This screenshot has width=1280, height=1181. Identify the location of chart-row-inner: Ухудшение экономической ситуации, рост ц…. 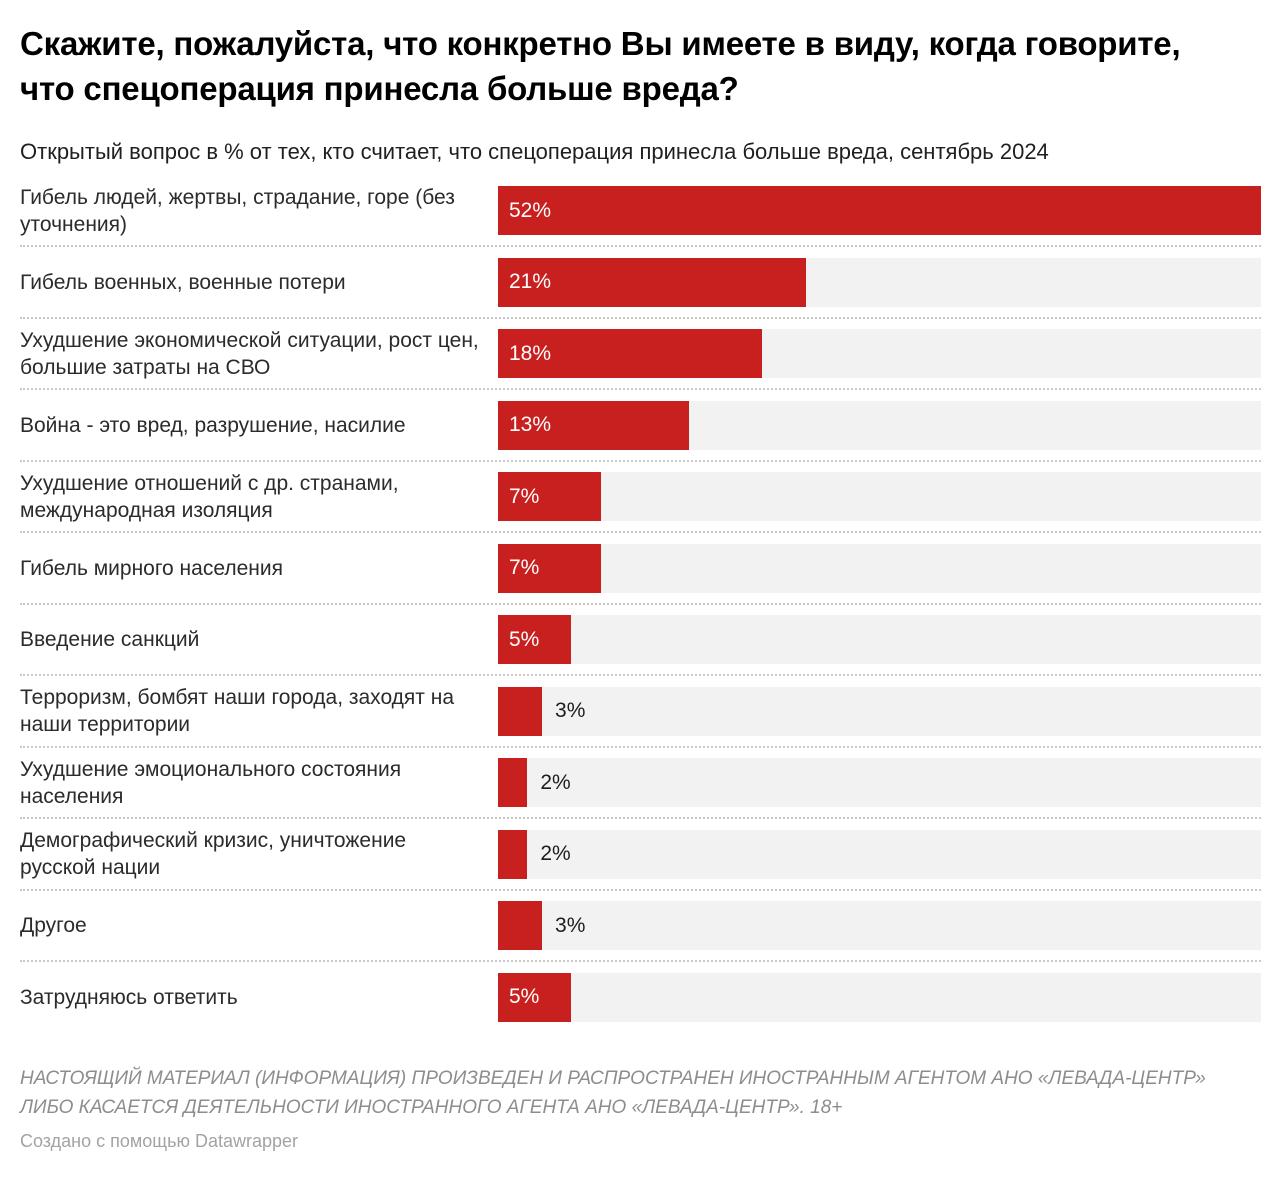
(640, 353).